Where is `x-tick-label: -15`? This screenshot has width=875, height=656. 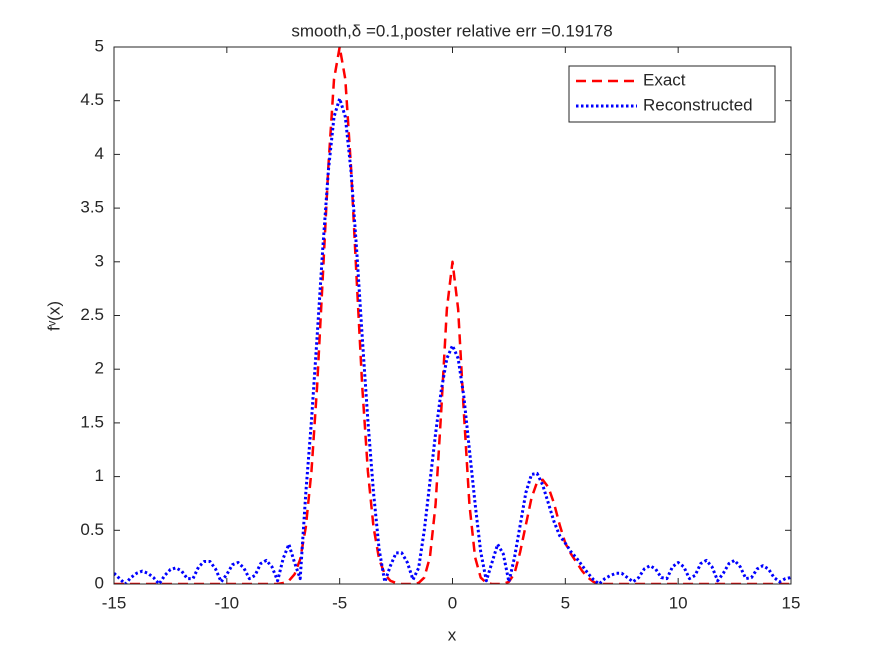 x-tick-label: -15 is located at coordinates (114, 602).